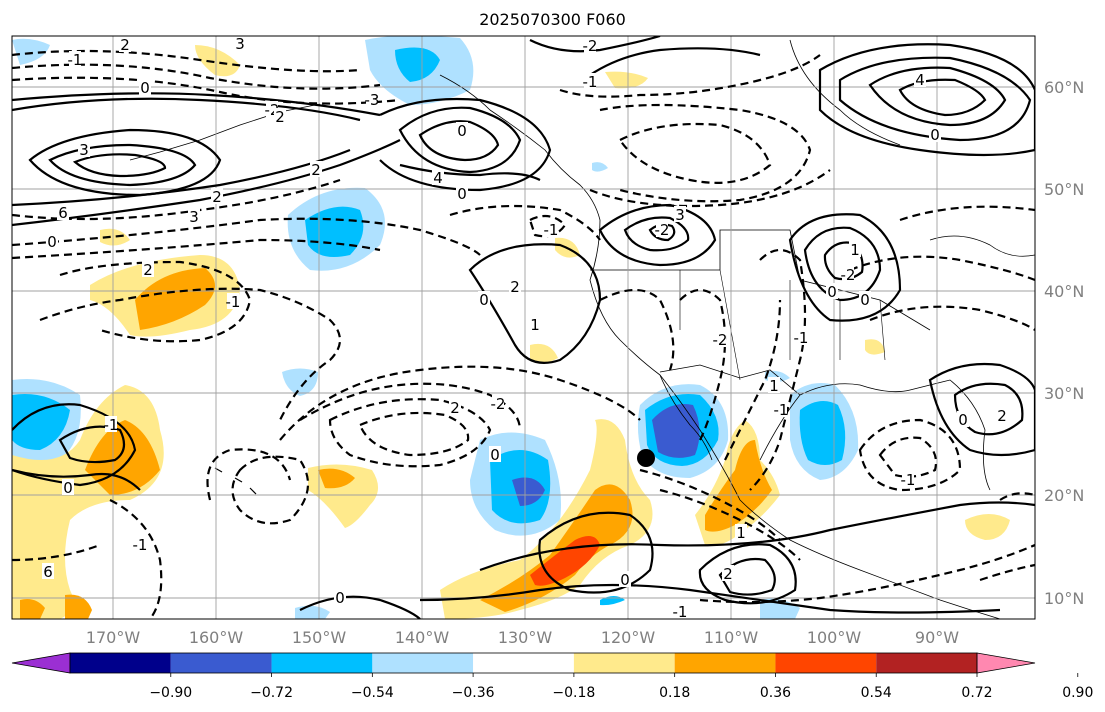 This screenshot has height=712, width=1105. What do you see at coordinates (573, 693) in the screenshot?
I see `colorbar-tick-label: −0.18` at bounding box center [573, 693].